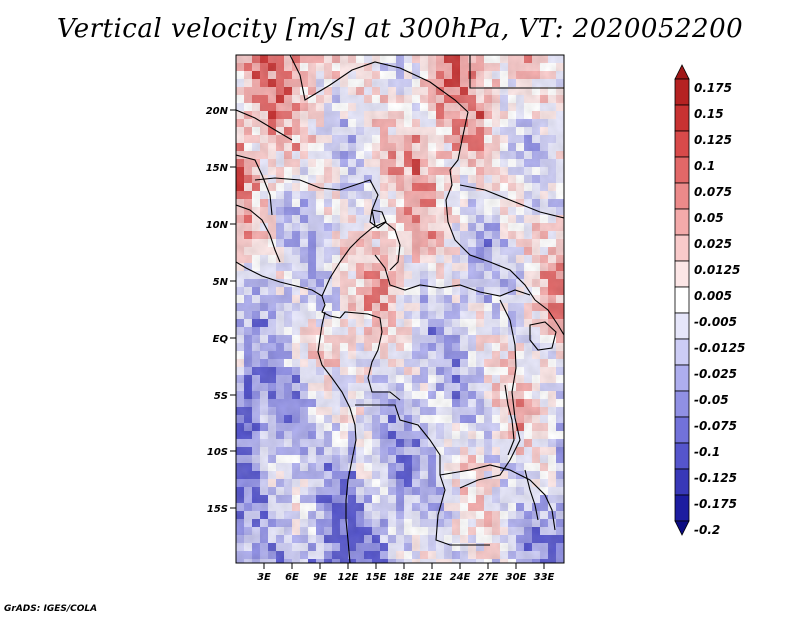  What do you see at coordinates (376, 577) in the screenshot?
I see `lon-label: 15E` at bounding box center [376, 577].